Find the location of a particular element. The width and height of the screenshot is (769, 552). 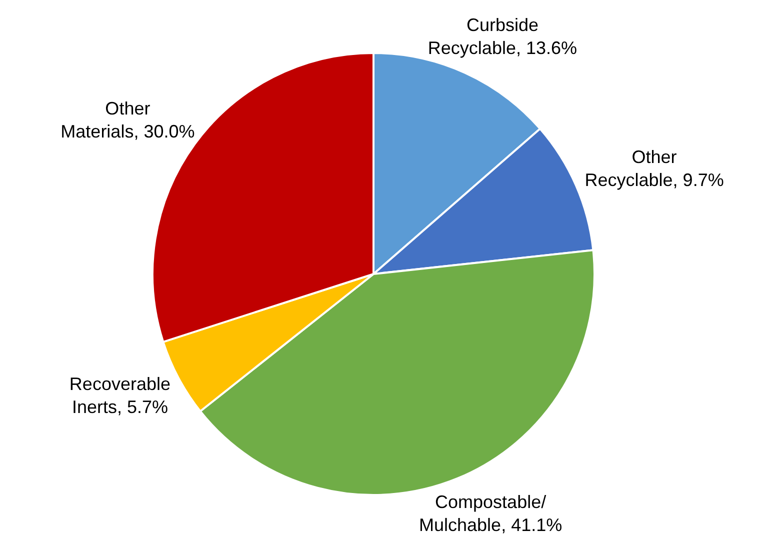

slice-label: Curbside Recyclable, 13.6% is located at coordinates (503, 36).